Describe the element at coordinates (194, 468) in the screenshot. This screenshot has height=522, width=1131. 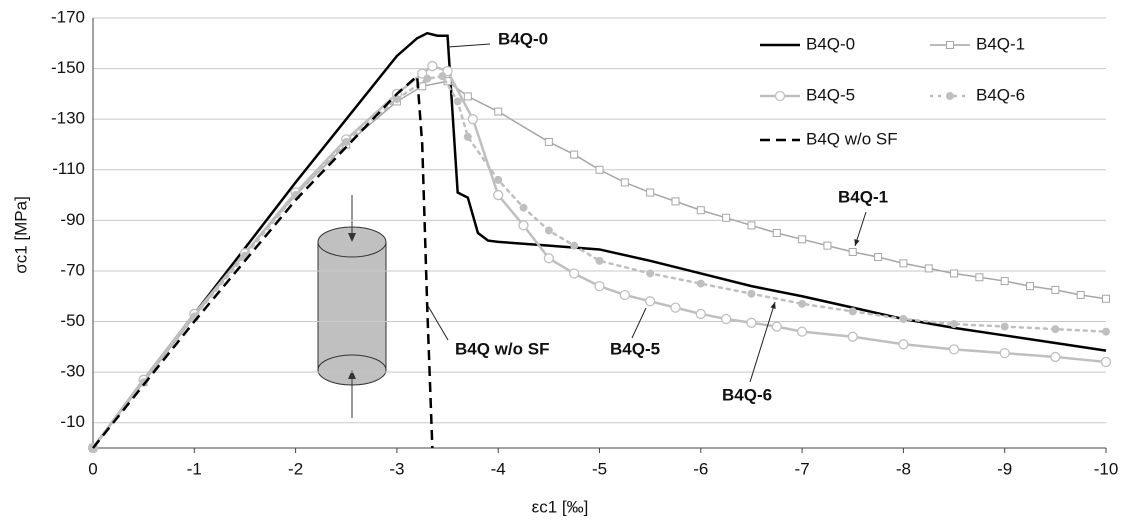
I see `x-tick-label: -1` at that location.